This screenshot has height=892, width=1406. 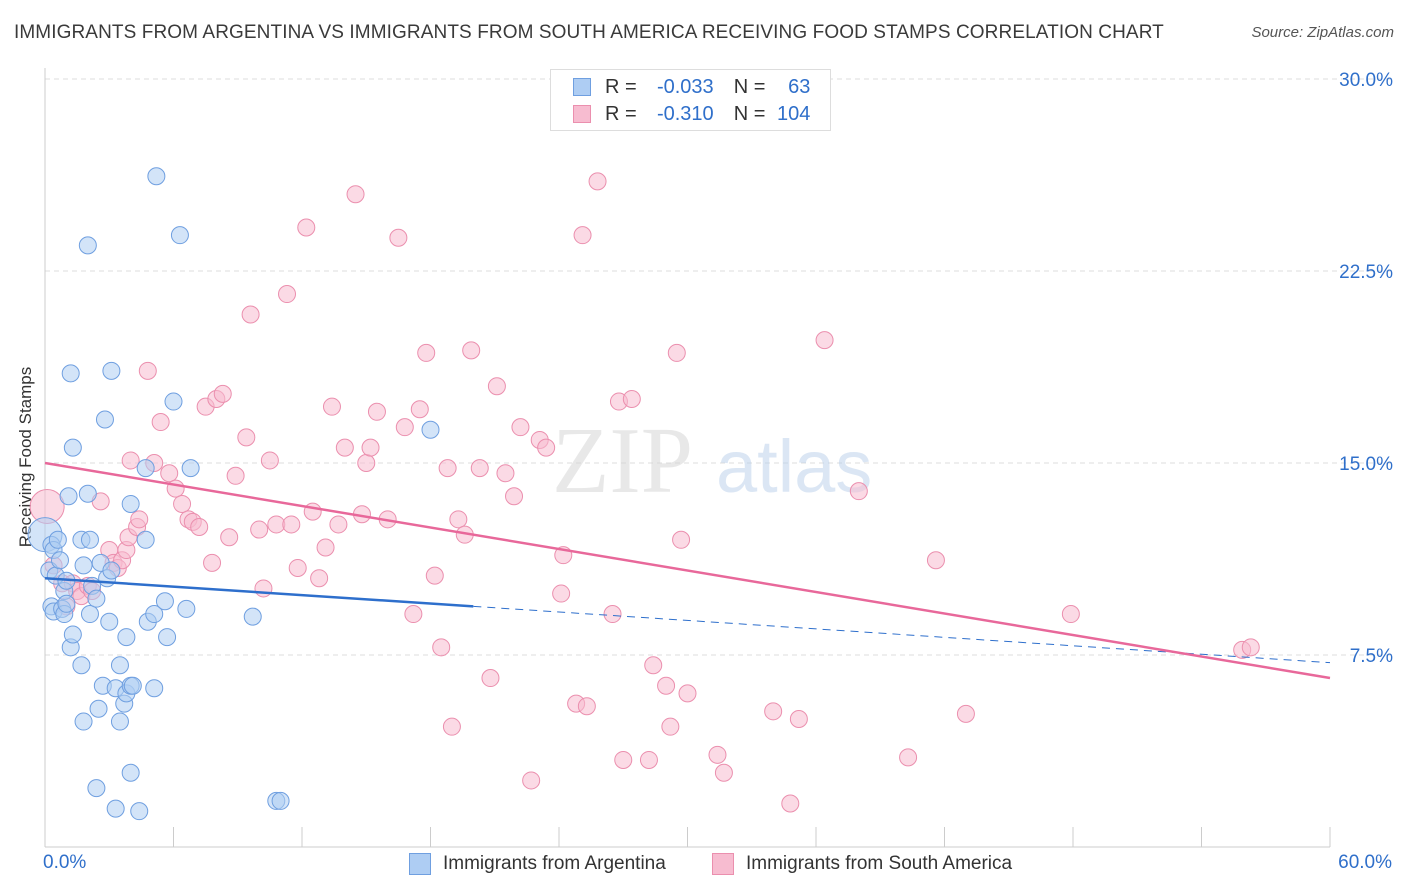 What do you see at coordinates (1366, 464) in the screenshot?
I see `y-tick-label: 15.0%` at bounding box center [1366, 464].